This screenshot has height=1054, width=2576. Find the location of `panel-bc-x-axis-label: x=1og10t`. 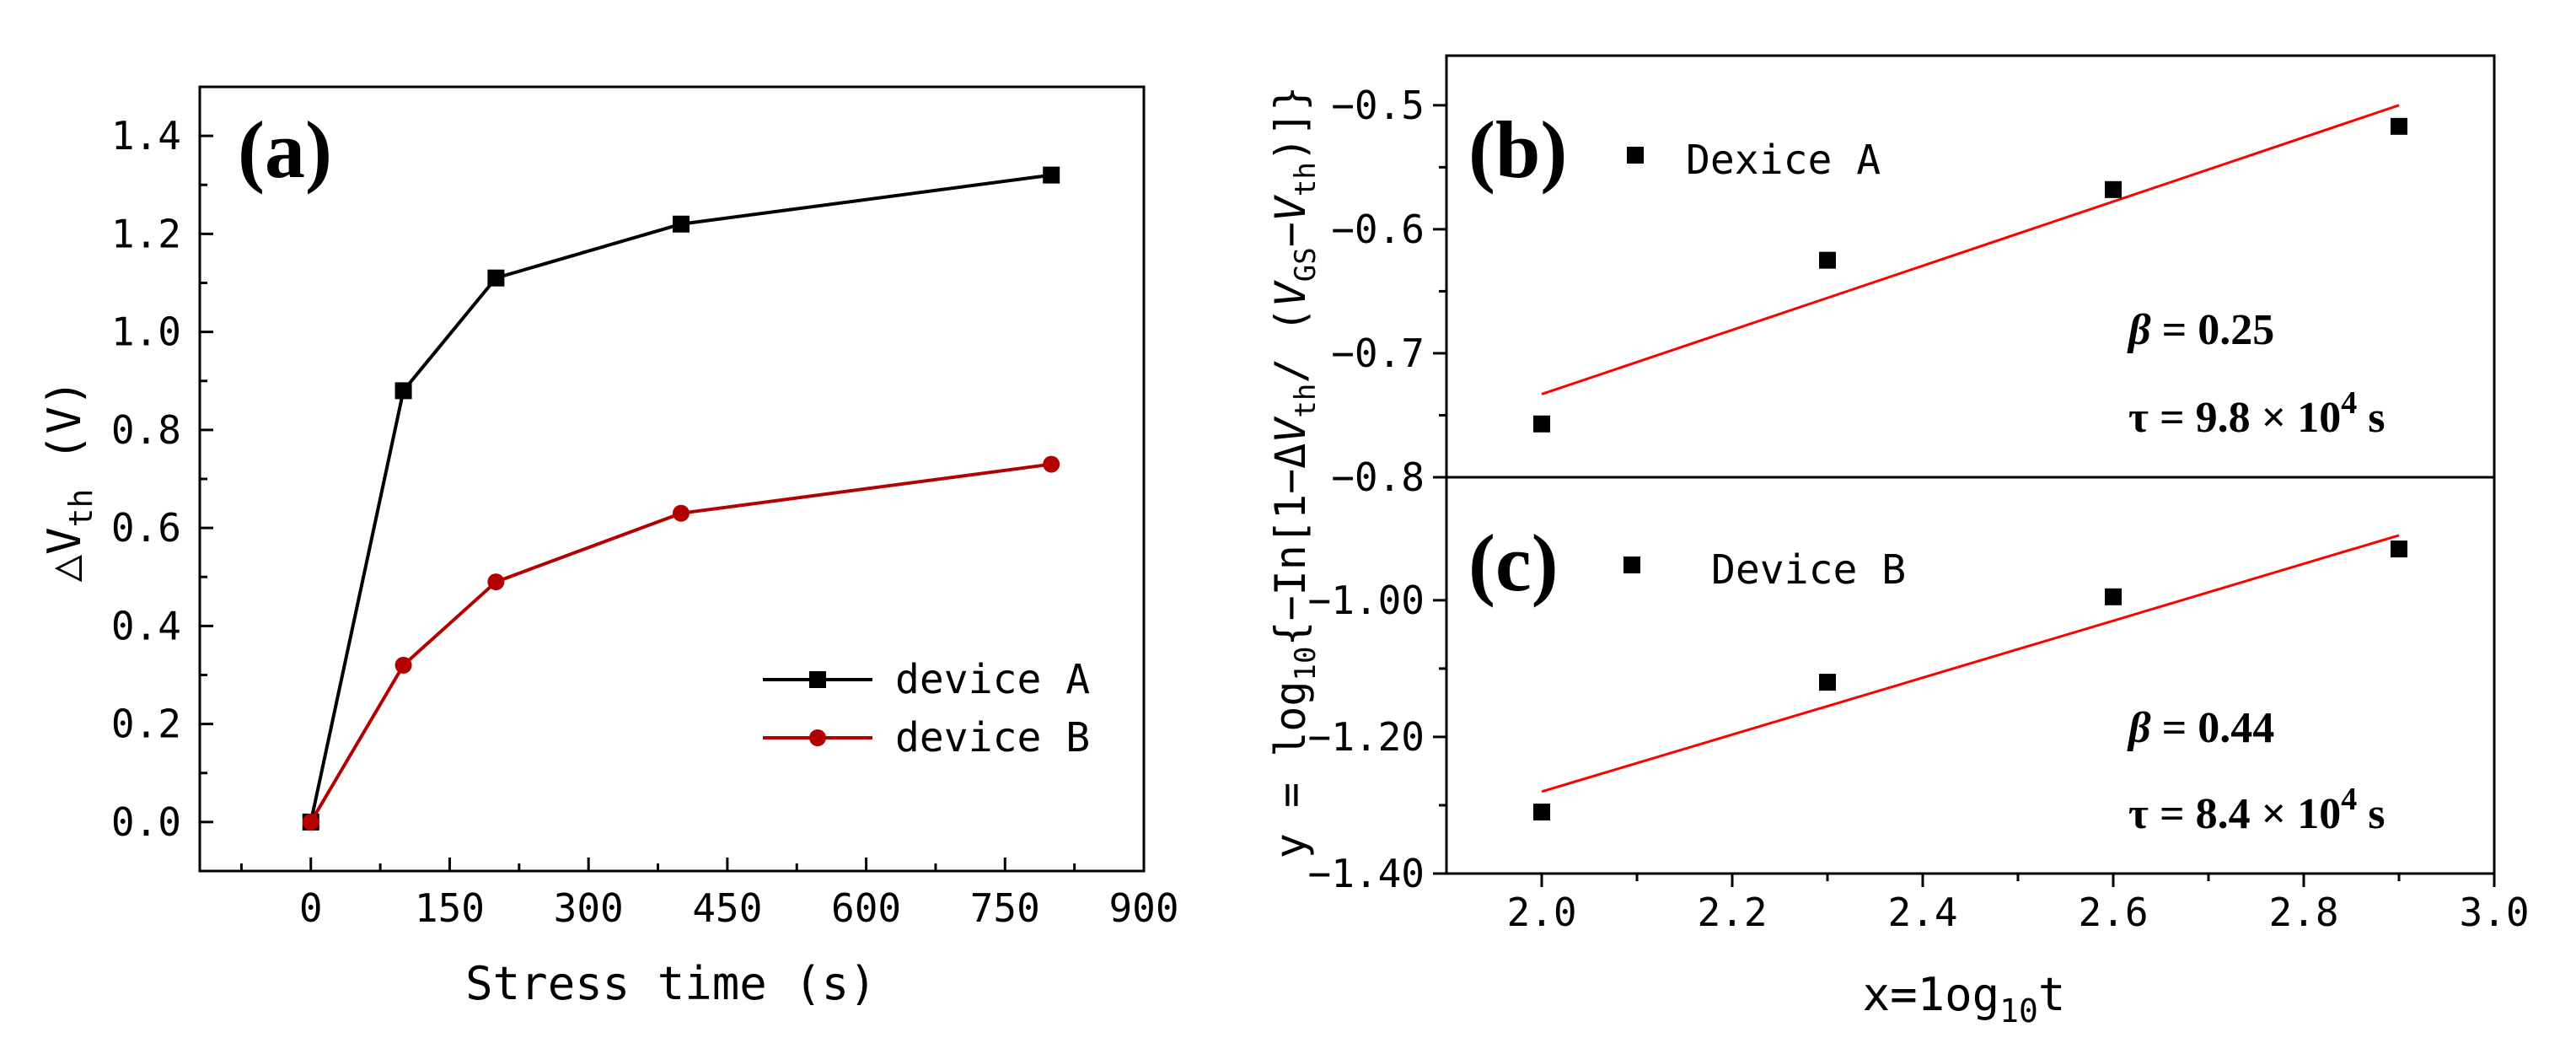

panel-bc-x-axis-label: x=1og10t is located at coordinates (1964, 999).